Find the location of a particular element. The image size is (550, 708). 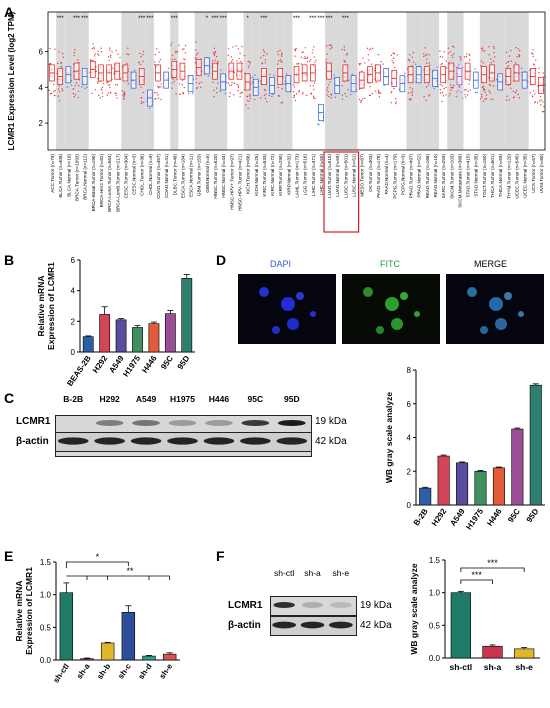

blot-bands-c: B-2B H292 A549 H1975 H446 95C 95D is located at coordinates (182, 419).